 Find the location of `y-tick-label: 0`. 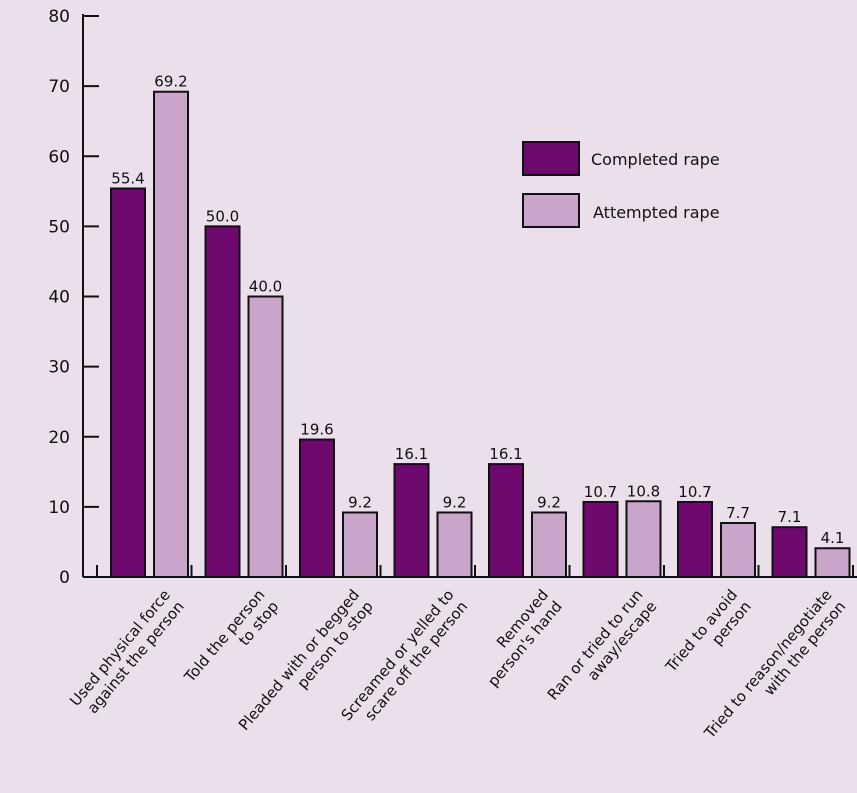

y-tick-label: 0 is located at coordinates (64, 578).